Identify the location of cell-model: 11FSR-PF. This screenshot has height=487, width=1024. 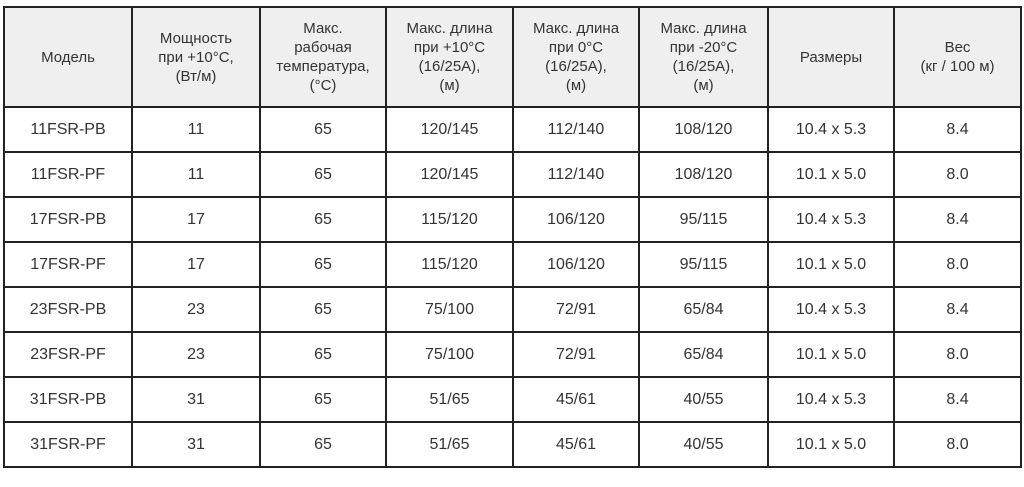
(68, 174).